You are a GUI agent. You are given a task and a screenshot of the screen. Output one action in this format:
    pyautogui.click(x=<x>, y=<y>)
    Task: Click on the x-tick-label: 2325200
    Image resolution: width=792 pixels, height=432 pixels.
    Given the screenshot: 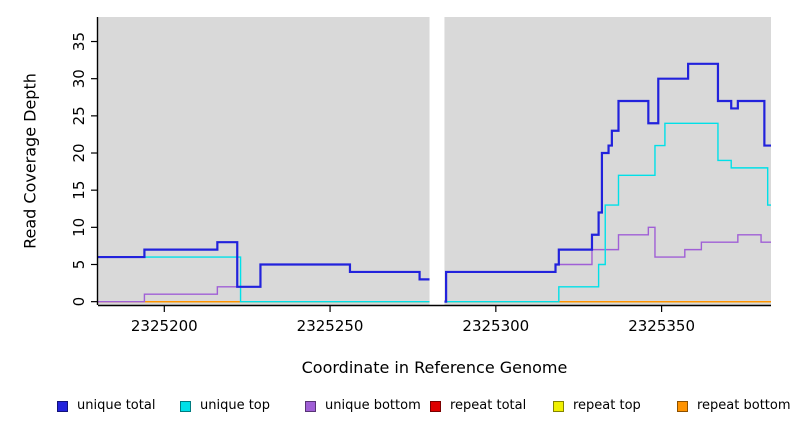 What is the action you would take?
    pyautogui.click(x=164, y=326)
    